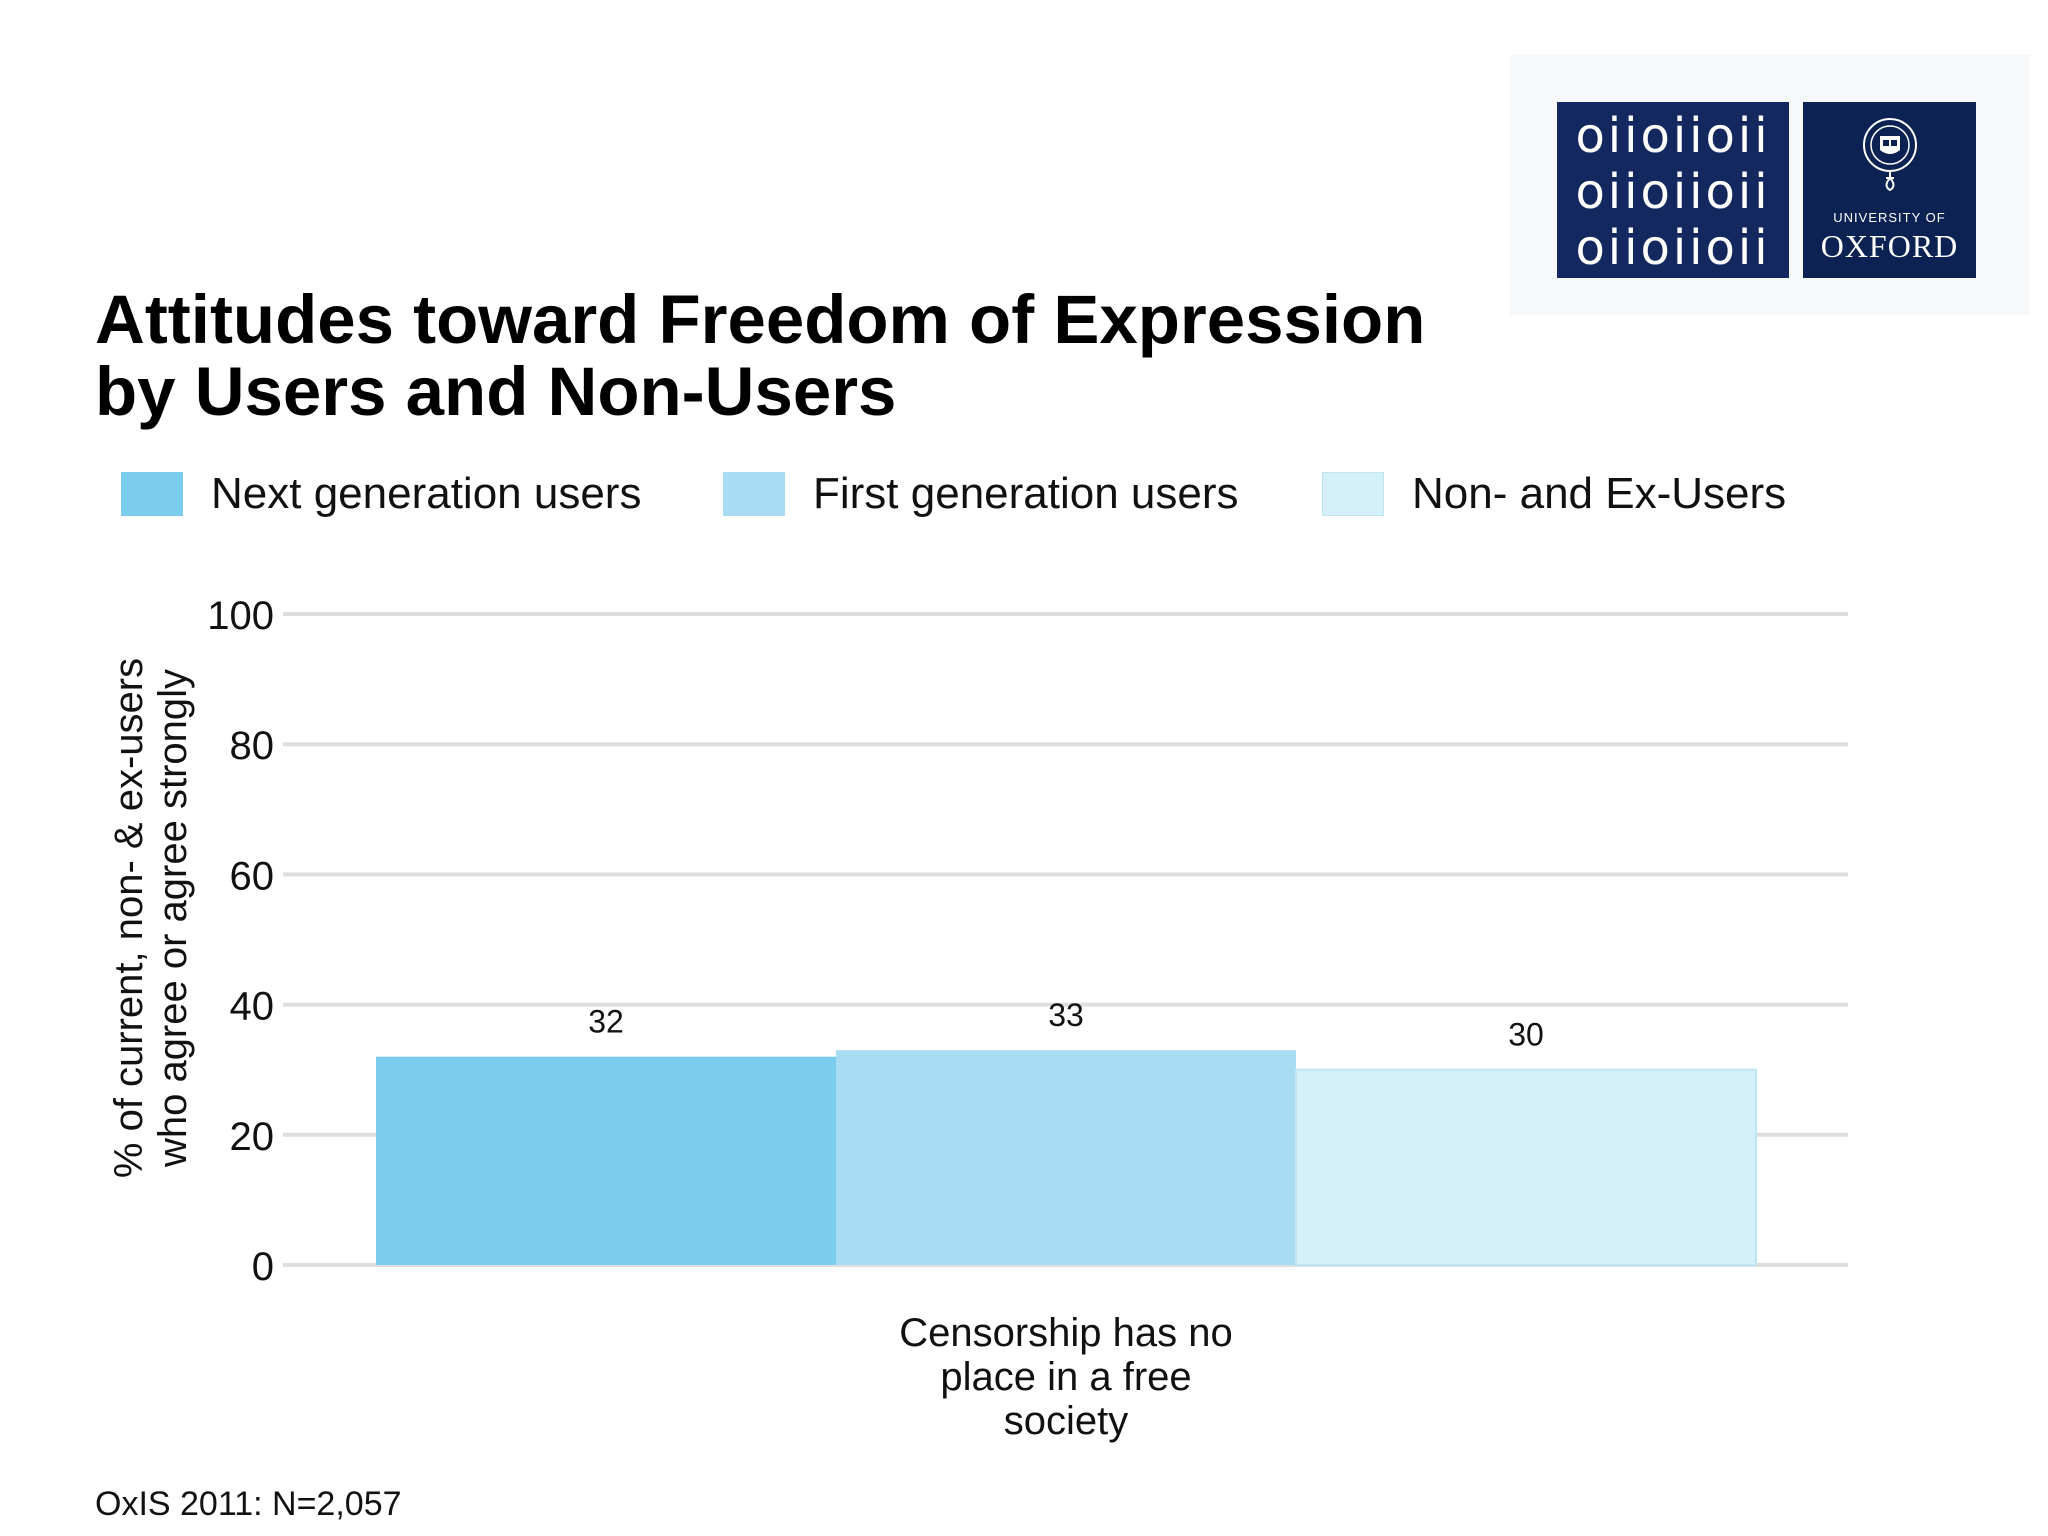 The width and height of the screenshot is (2048, 1536). Describe the element at coordinates (1599, 493) in the screenshot. I see `legend-label: Non- and Ex-Users` at that location.